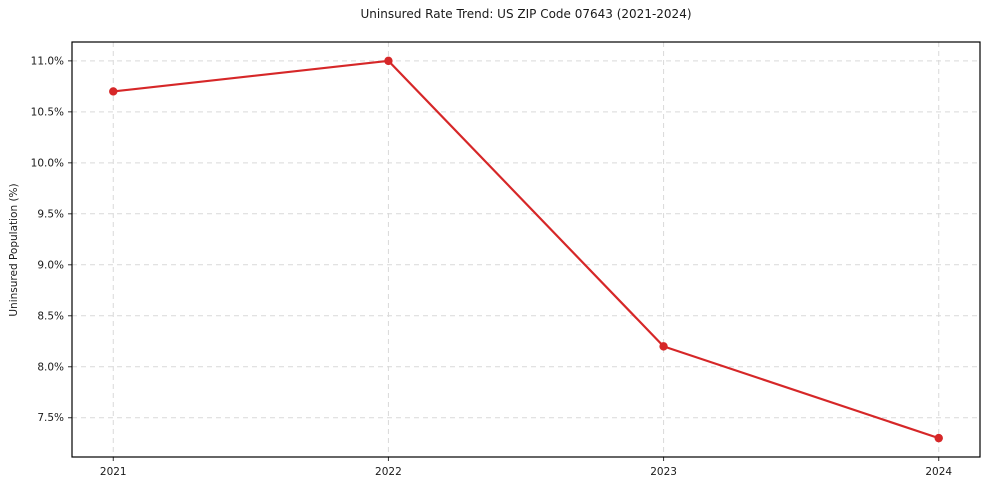  I want to click on y-tick-label: 9.5%, so click(50, 214).